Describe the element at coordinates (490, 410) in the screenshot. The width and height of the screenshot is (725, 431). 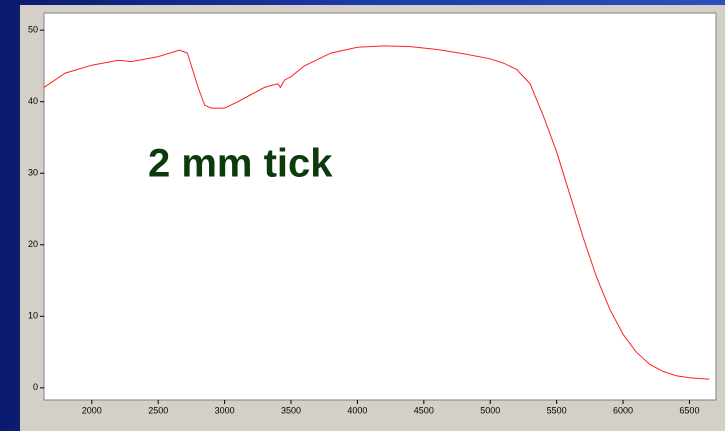
I see `x-tick-label: 5000` at that location.